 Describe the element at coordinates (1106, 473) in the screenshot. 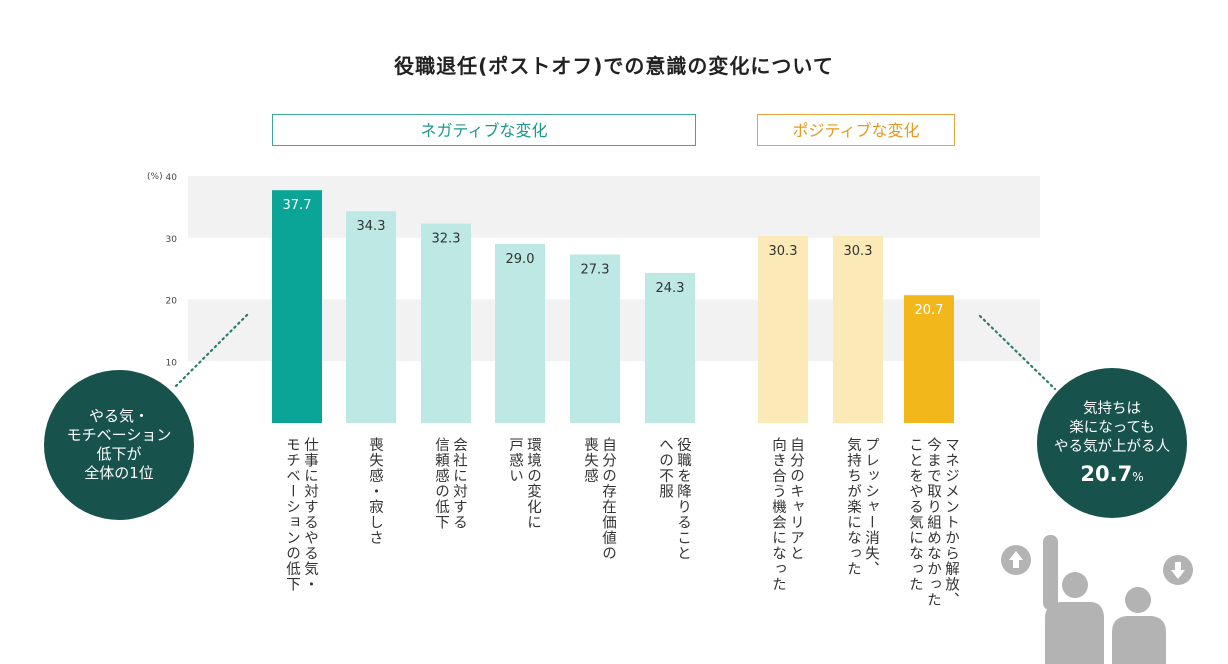

I see `callout-right-value: 20.7` at that location.